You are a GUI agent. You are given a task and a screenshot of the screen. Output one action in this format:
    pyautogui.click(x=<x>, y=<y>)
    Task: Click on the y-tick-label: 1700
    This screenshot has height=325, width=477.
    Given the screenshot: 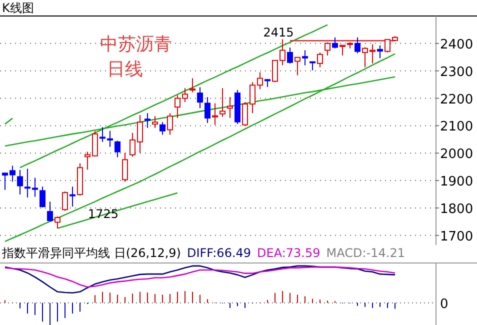 What is the action you would take?
    pyautogui.click(x=457, y=236)
    